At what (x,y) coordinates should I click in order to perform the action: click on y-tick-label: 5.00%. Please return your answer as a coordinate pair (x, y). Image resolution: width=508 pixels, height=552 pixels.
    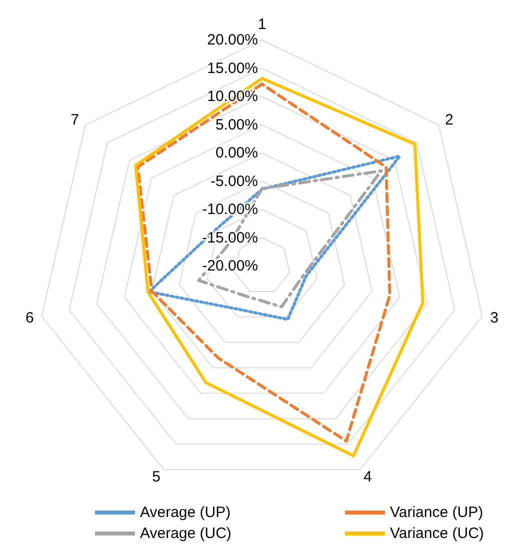
    Looking at the image, I should click on (236, 125).